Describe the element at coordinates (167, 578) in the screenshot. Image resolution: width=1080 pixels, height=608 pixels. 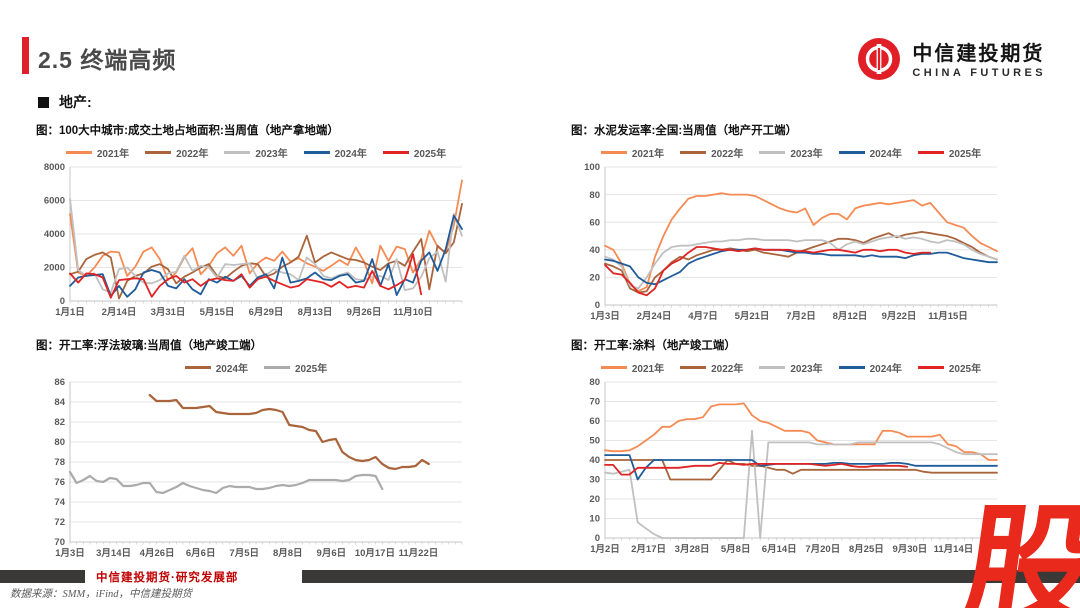
I see `footer-department-label: 中信建投期货·研究发展部` at that location.